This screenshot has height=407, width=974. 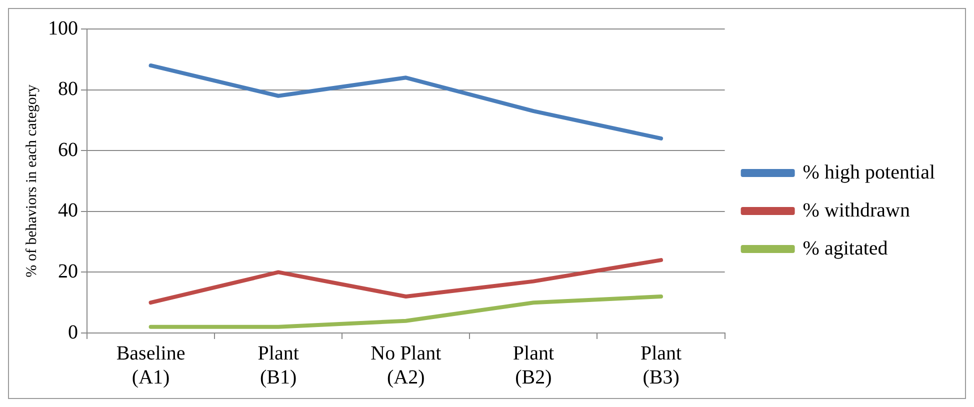 I want to click on y-tick-label: 100, so click(x=63, y=28).